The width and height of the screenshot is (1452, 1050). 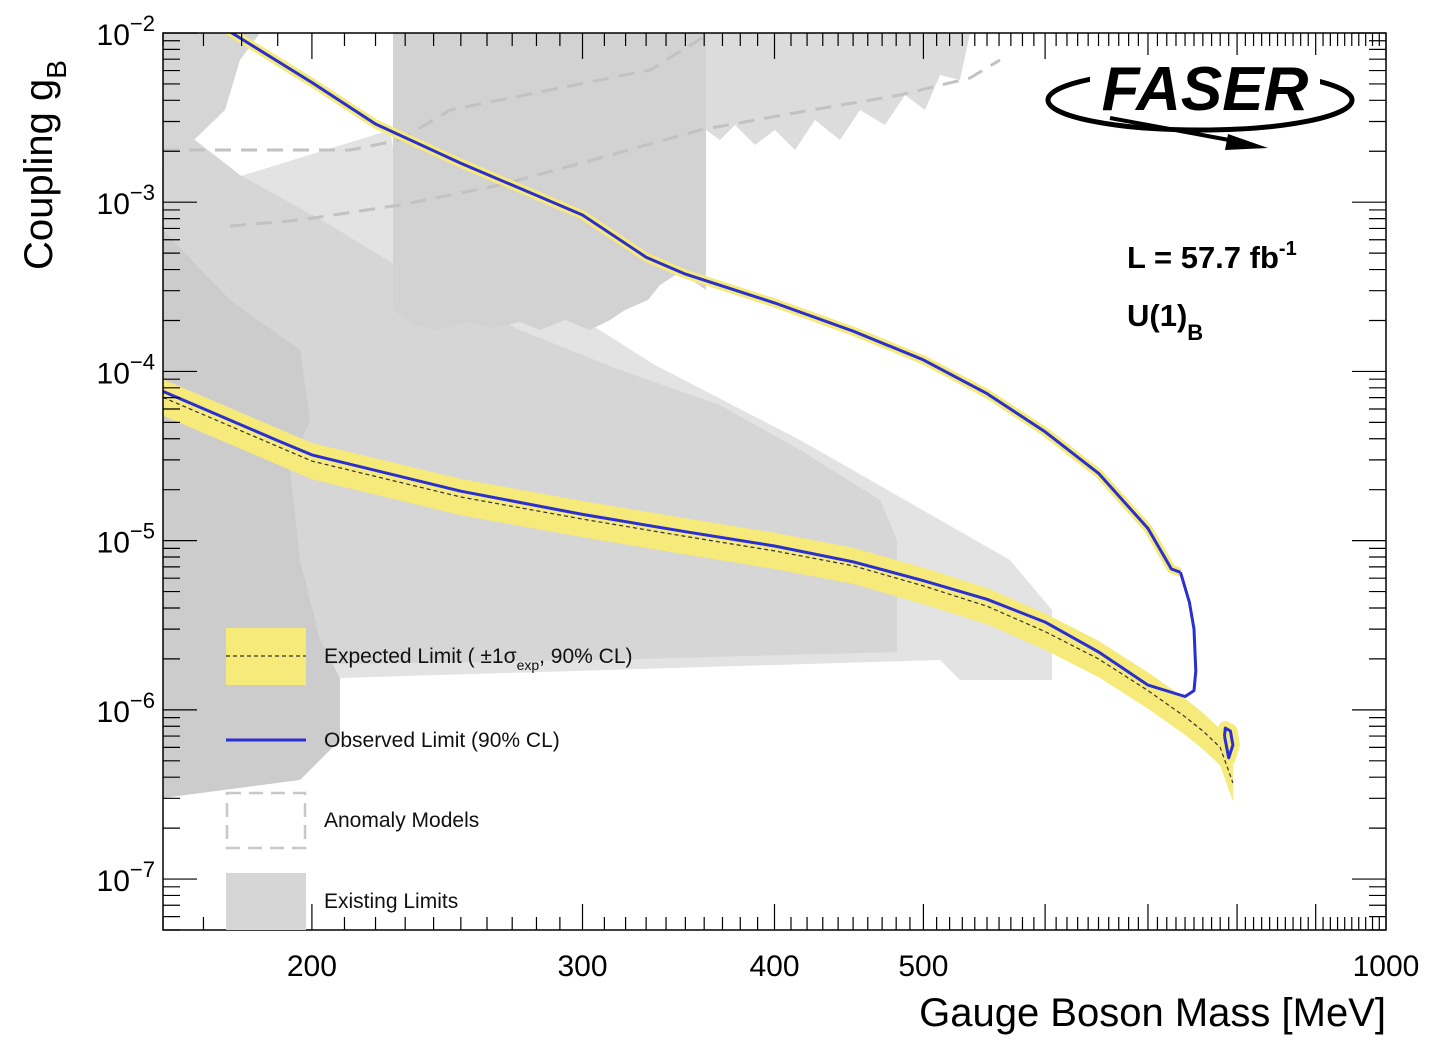 What do you see at coordinates (1386, 966) in the screenshot?
I see `x-tick-label: 1000` at bounding box center [1386, 966].